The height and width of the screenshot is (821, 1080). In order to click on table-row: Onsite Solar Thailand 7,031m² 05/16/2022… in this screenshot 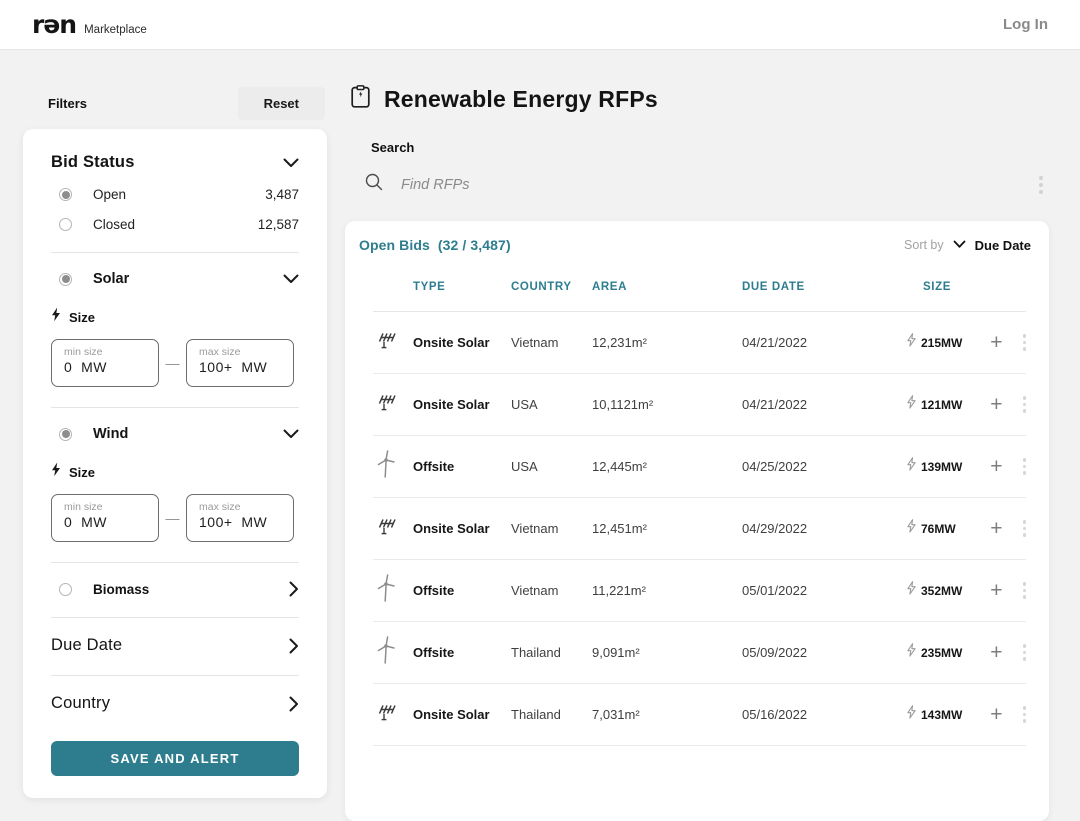, I will do `click(699, 715)`.